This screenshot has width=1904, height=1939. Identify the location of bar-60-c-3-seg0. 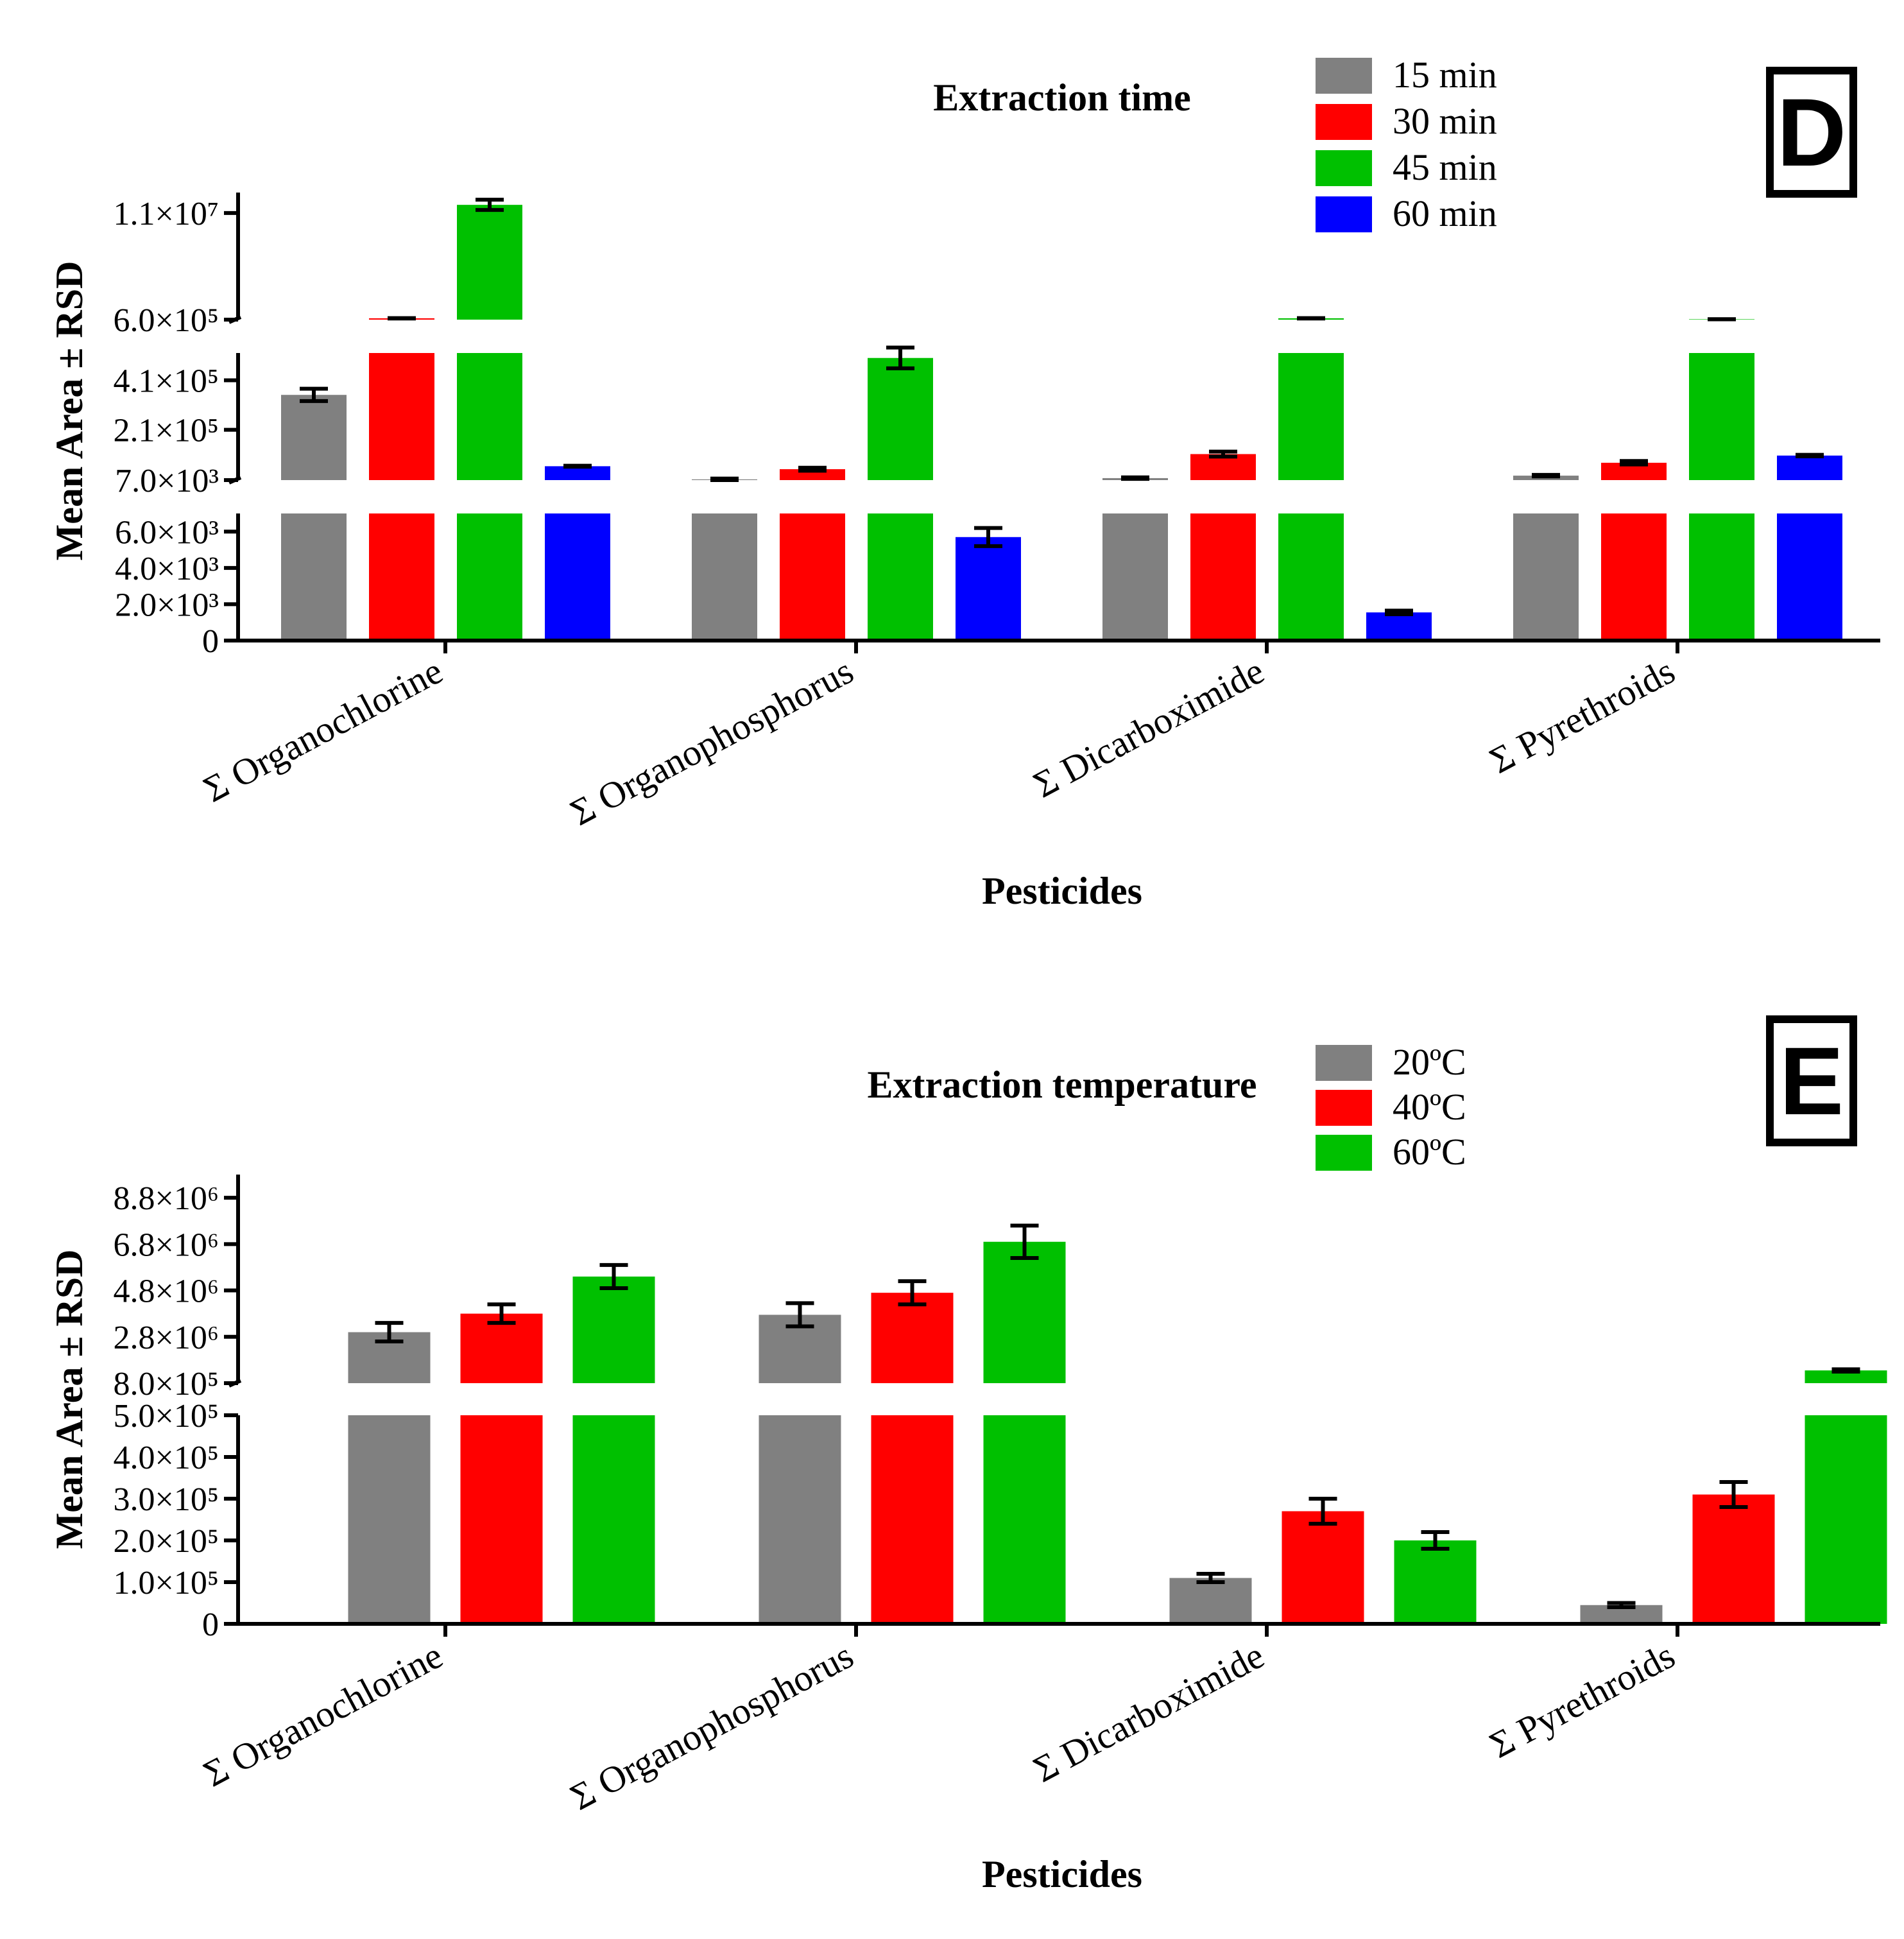
(1846, 1520).